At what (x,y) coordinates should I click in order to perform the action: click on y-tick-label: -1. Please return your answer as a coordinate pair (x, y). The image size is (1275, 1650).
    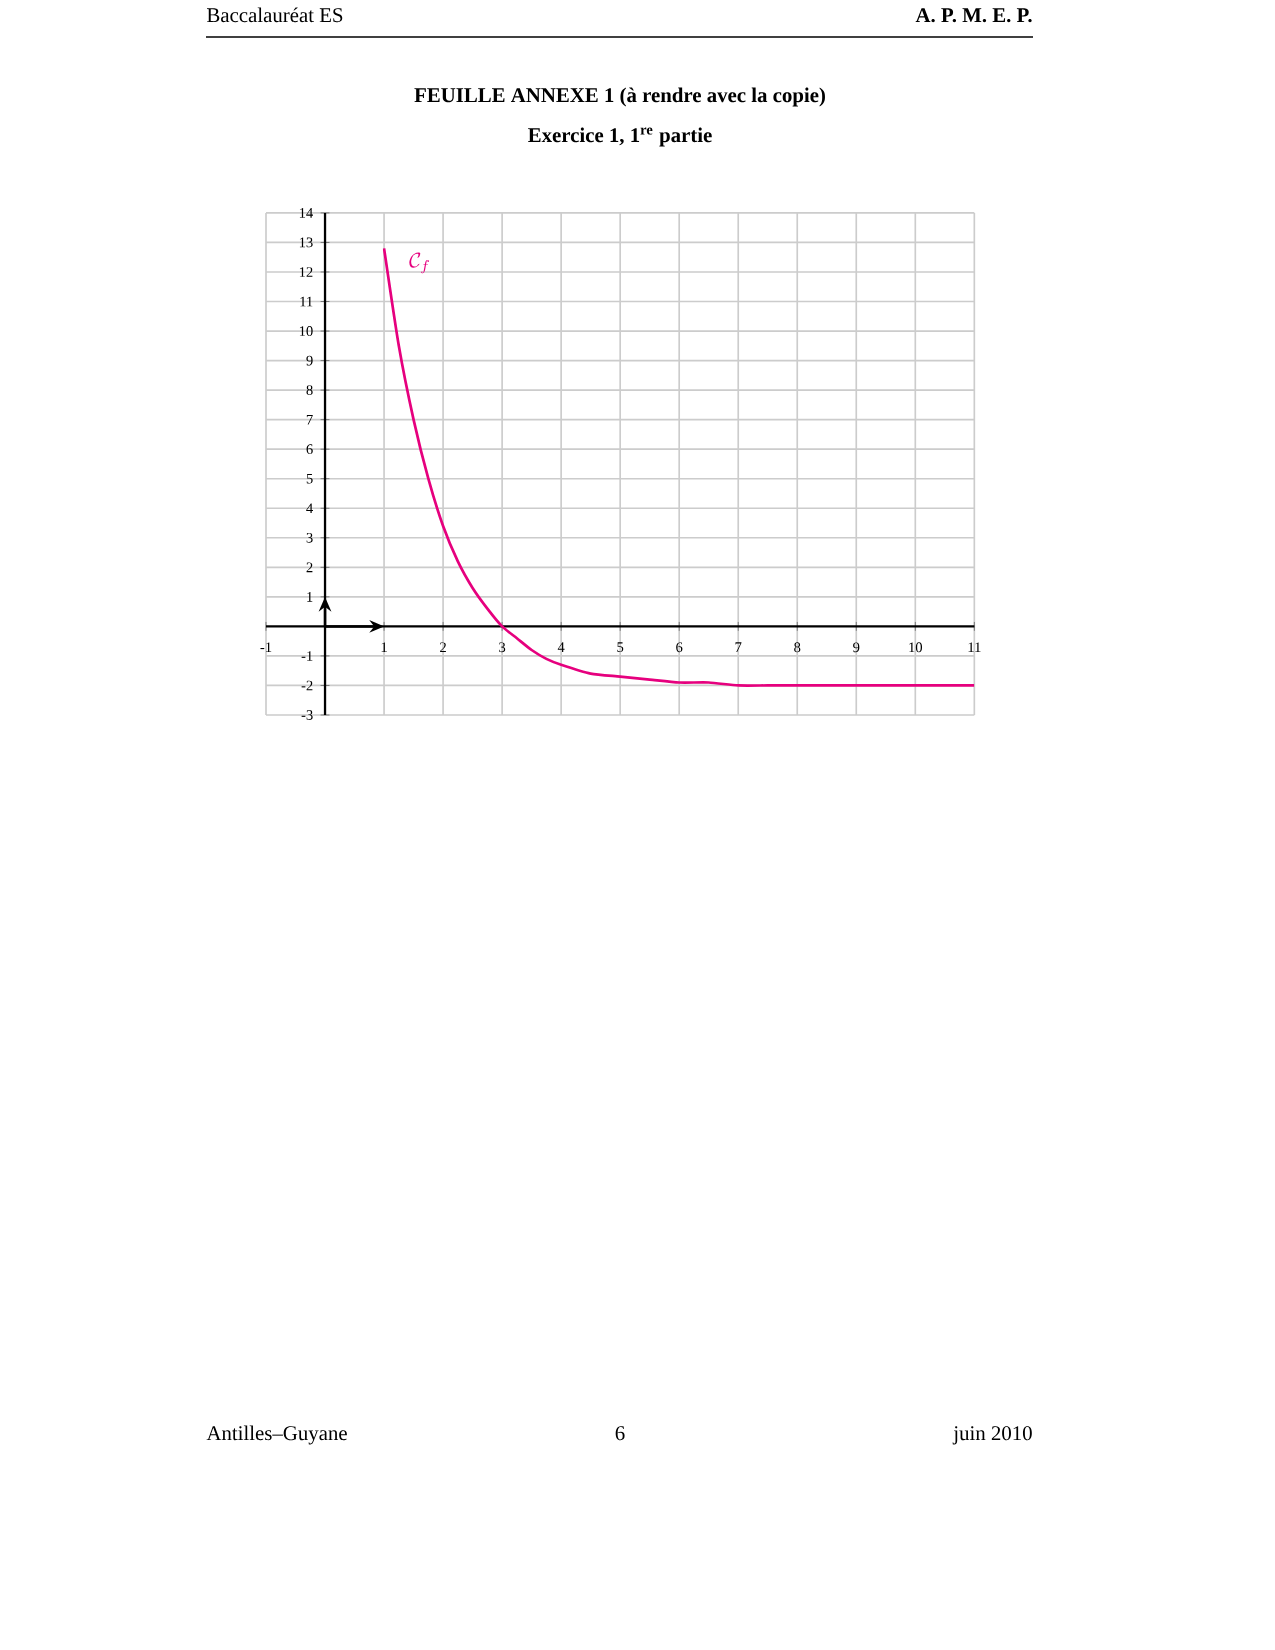
    Looking at the image, I should click on (307, 656).